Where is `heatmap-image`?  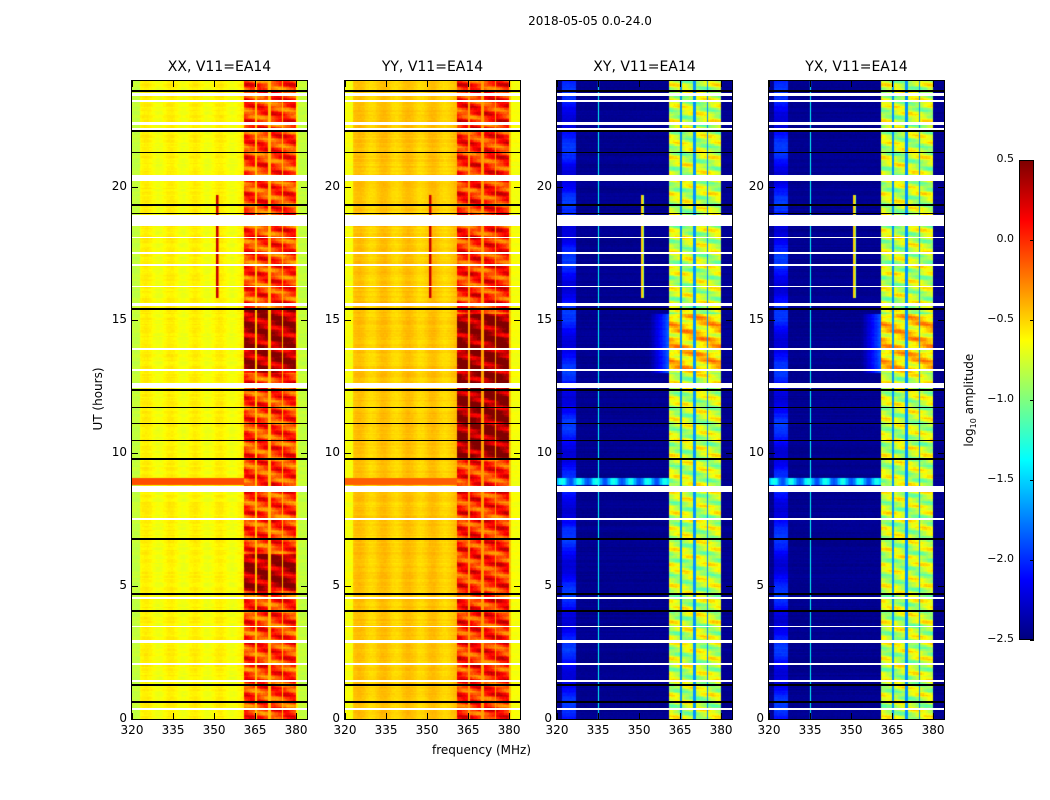 heatmap-image is located at coordinates (856, 400).